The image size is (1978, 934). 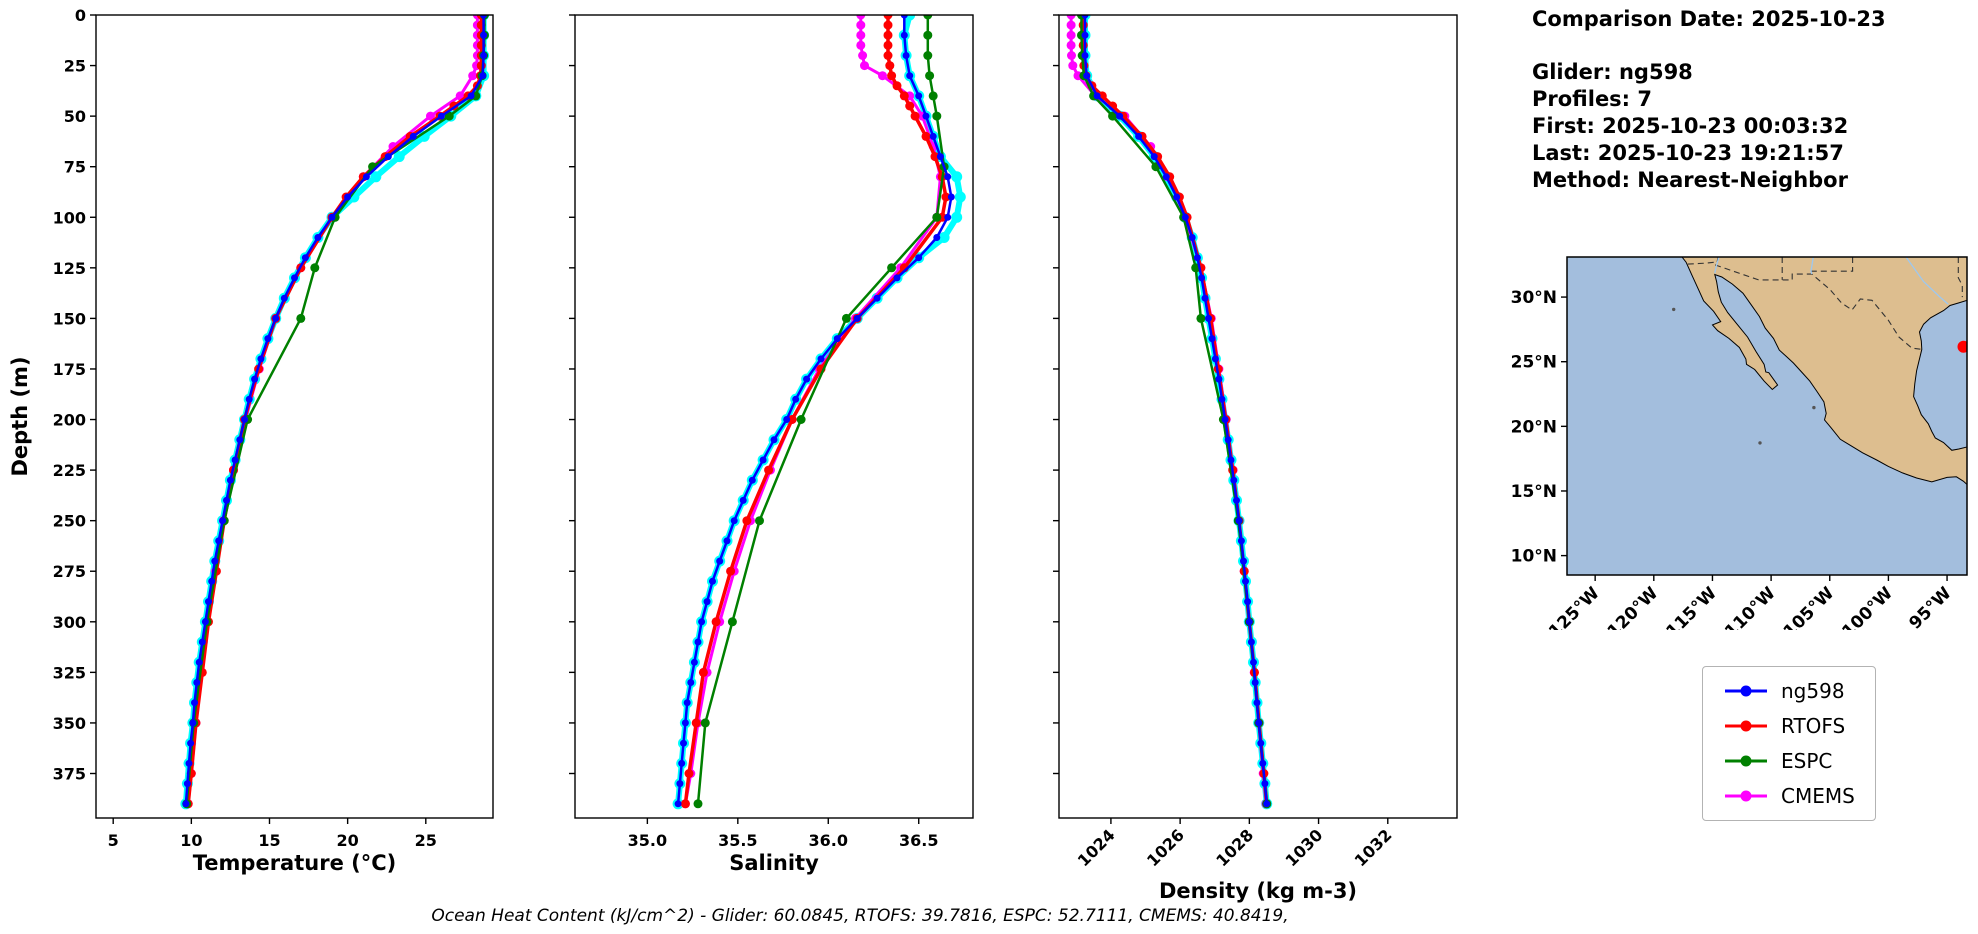 I want to click on y-axis-label: Depth (m), so click(x=20, y=416).